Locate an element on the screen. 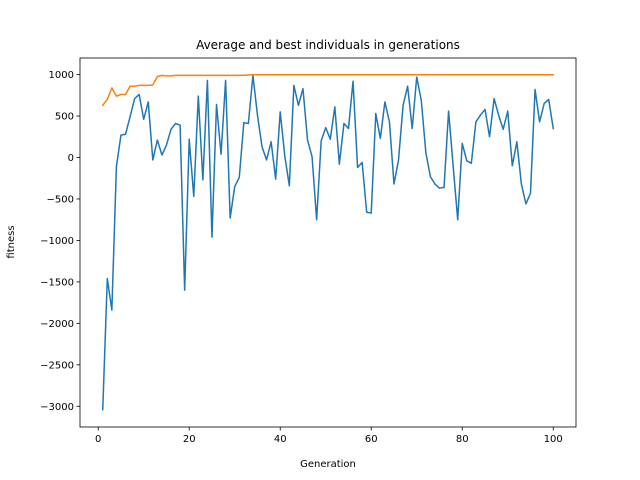 The image size is (640, 480). x-axis: 0 20 40 60 80 100 is located at coordinates (329, 436).